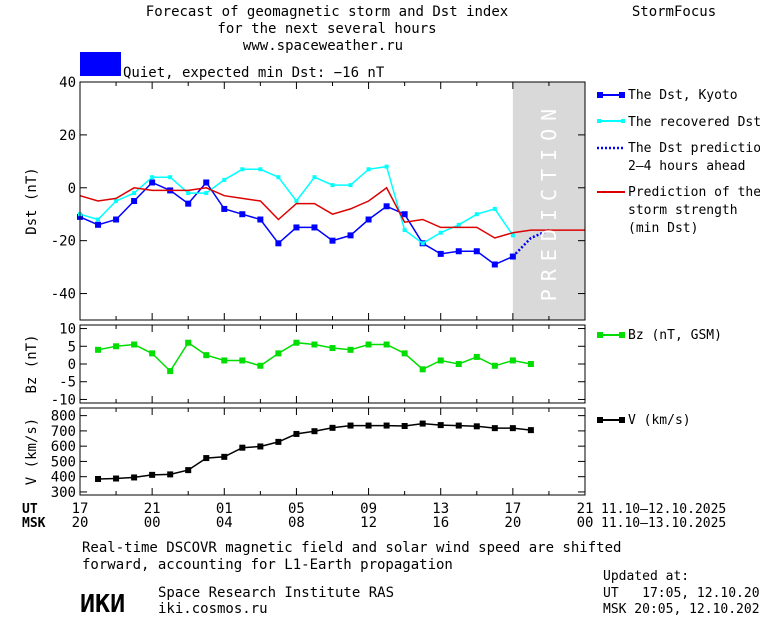 Image resolution: width=760 pixels, height=624 pixels. What do you see at coordinates (694, 148) in the screenshot?
I see `legend-label-line1: The Dst prediction` at bounding box center [694, 148].